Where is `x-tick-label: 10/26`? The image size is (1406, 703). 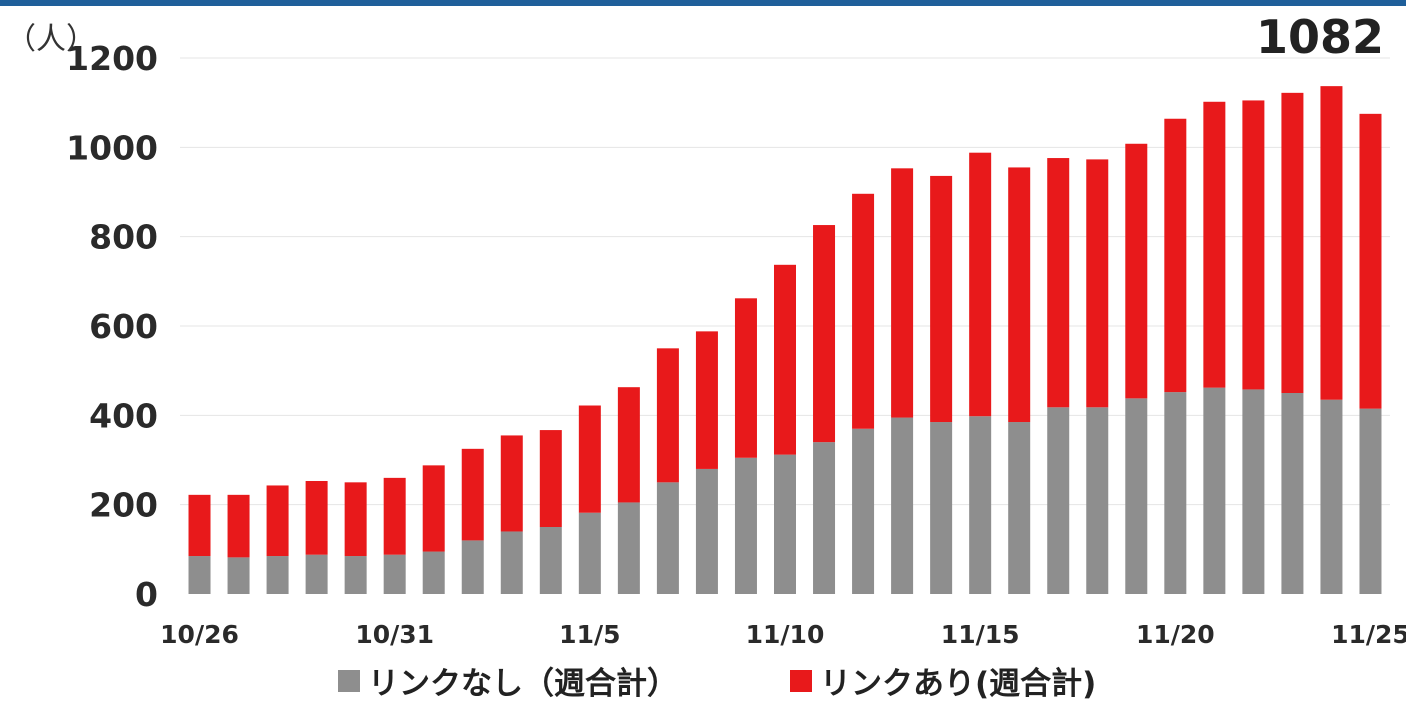 x-tick-label: 10/26 is located at coordinates (199, 634).